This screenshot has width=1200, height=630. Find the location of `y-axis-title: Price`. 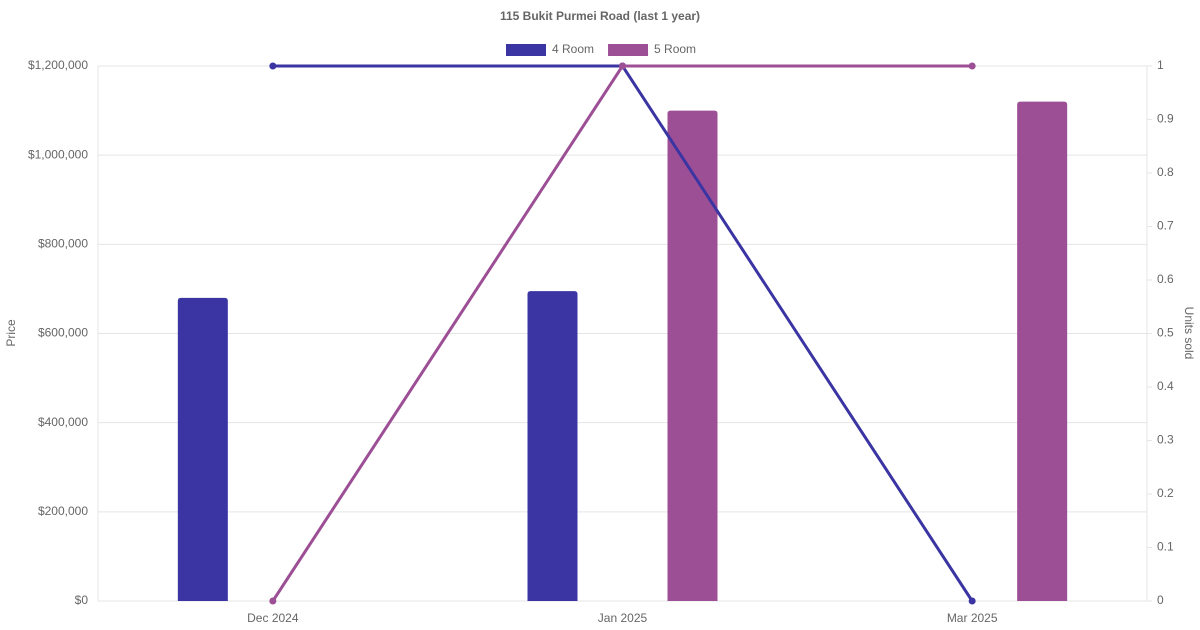

y-axis-title: Price is located at coordinates (11, 333).